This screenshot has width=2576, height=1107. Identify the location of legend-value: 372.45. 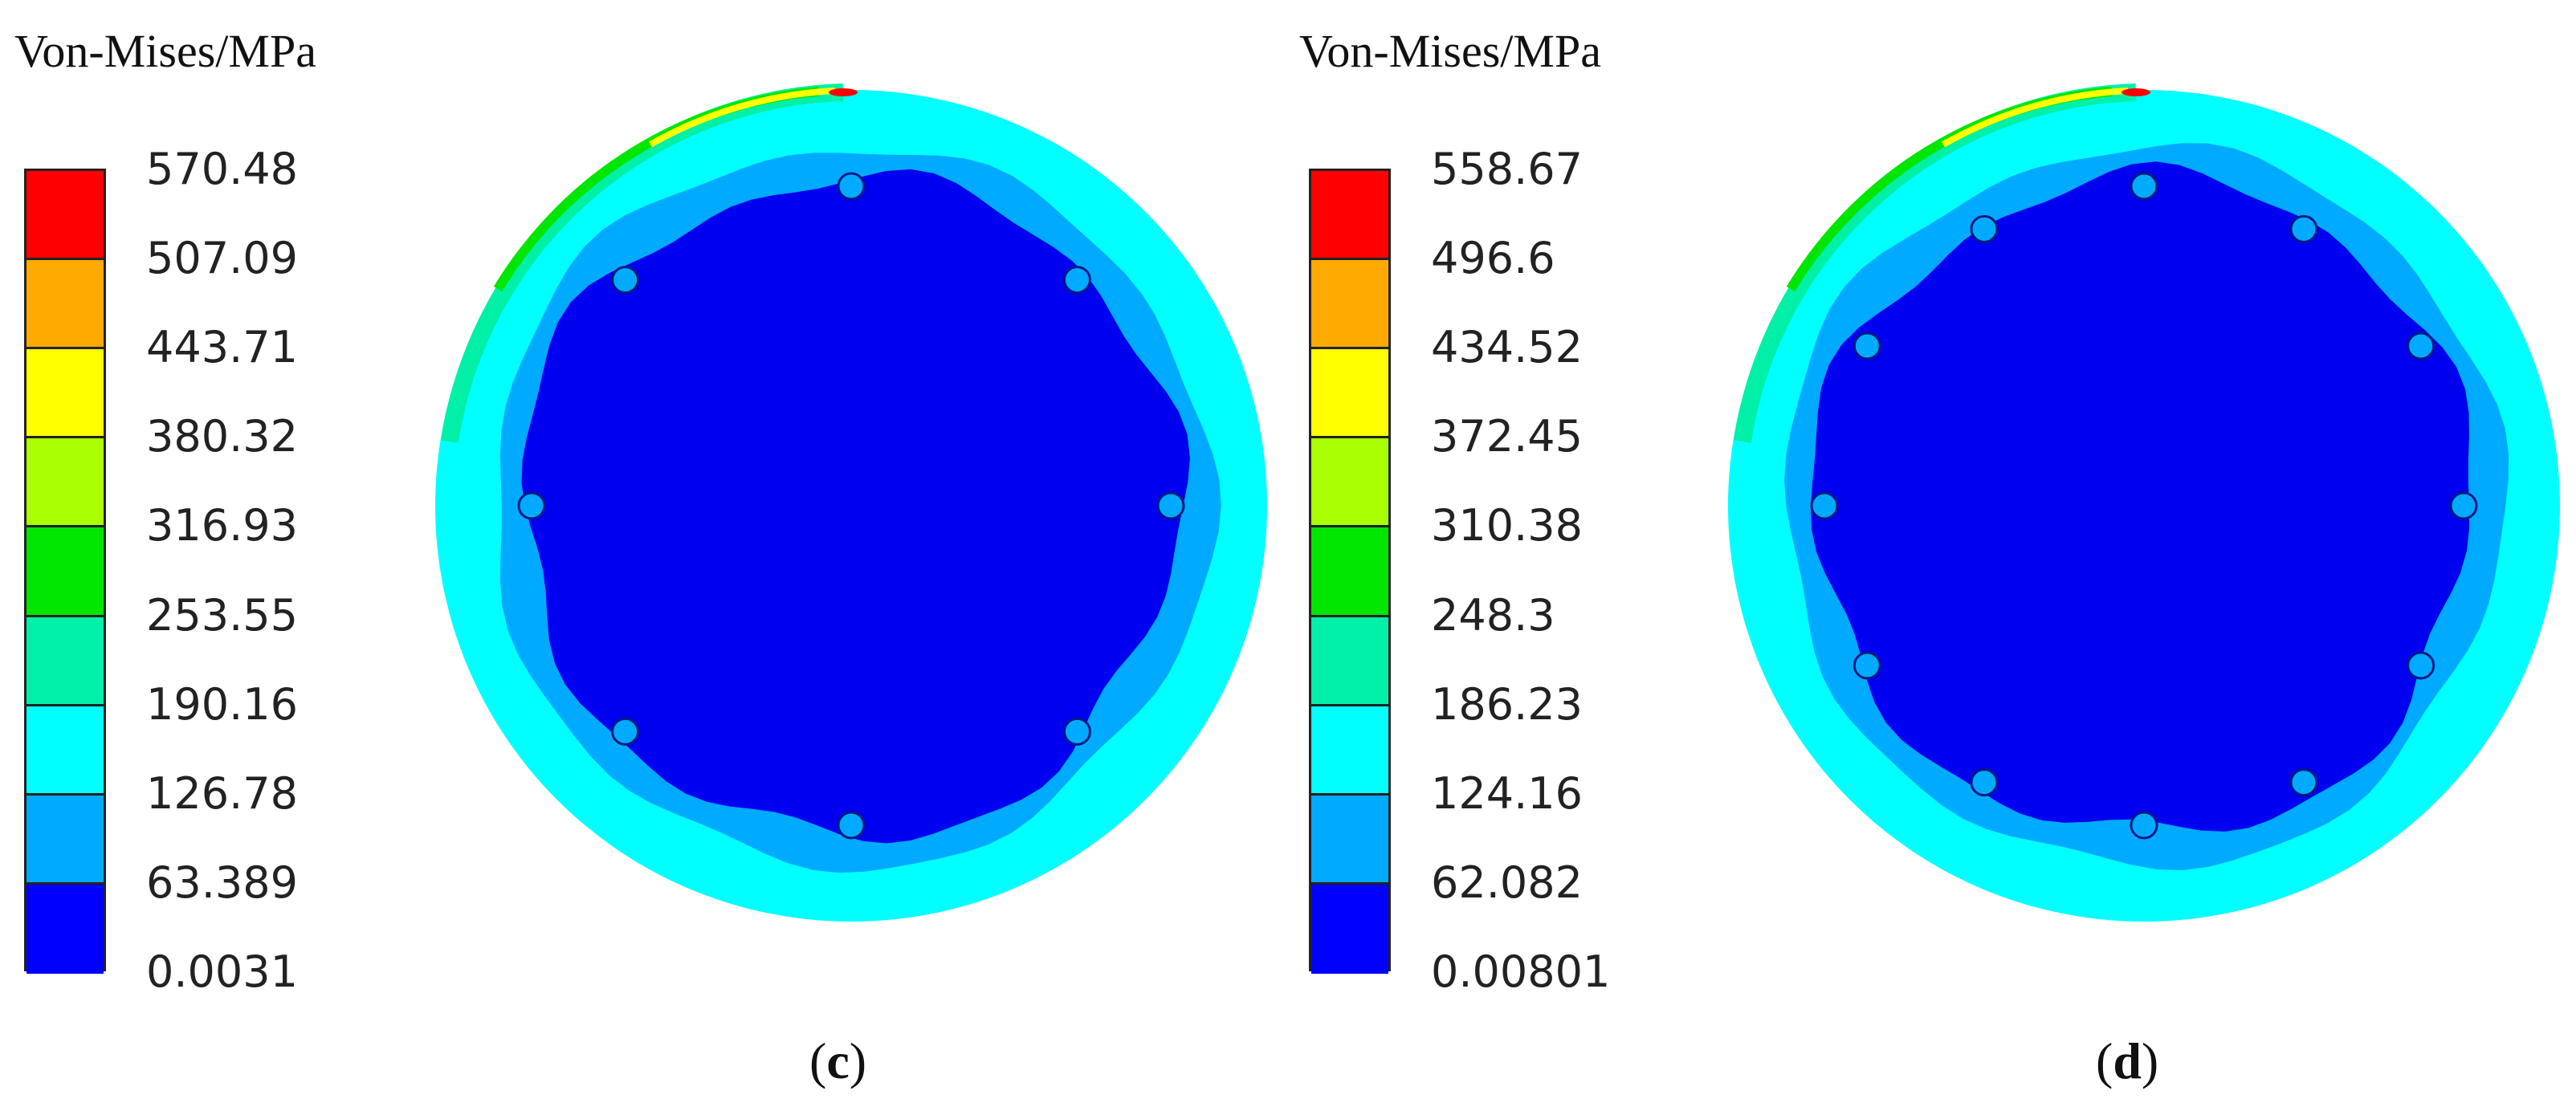
(1507, 436).